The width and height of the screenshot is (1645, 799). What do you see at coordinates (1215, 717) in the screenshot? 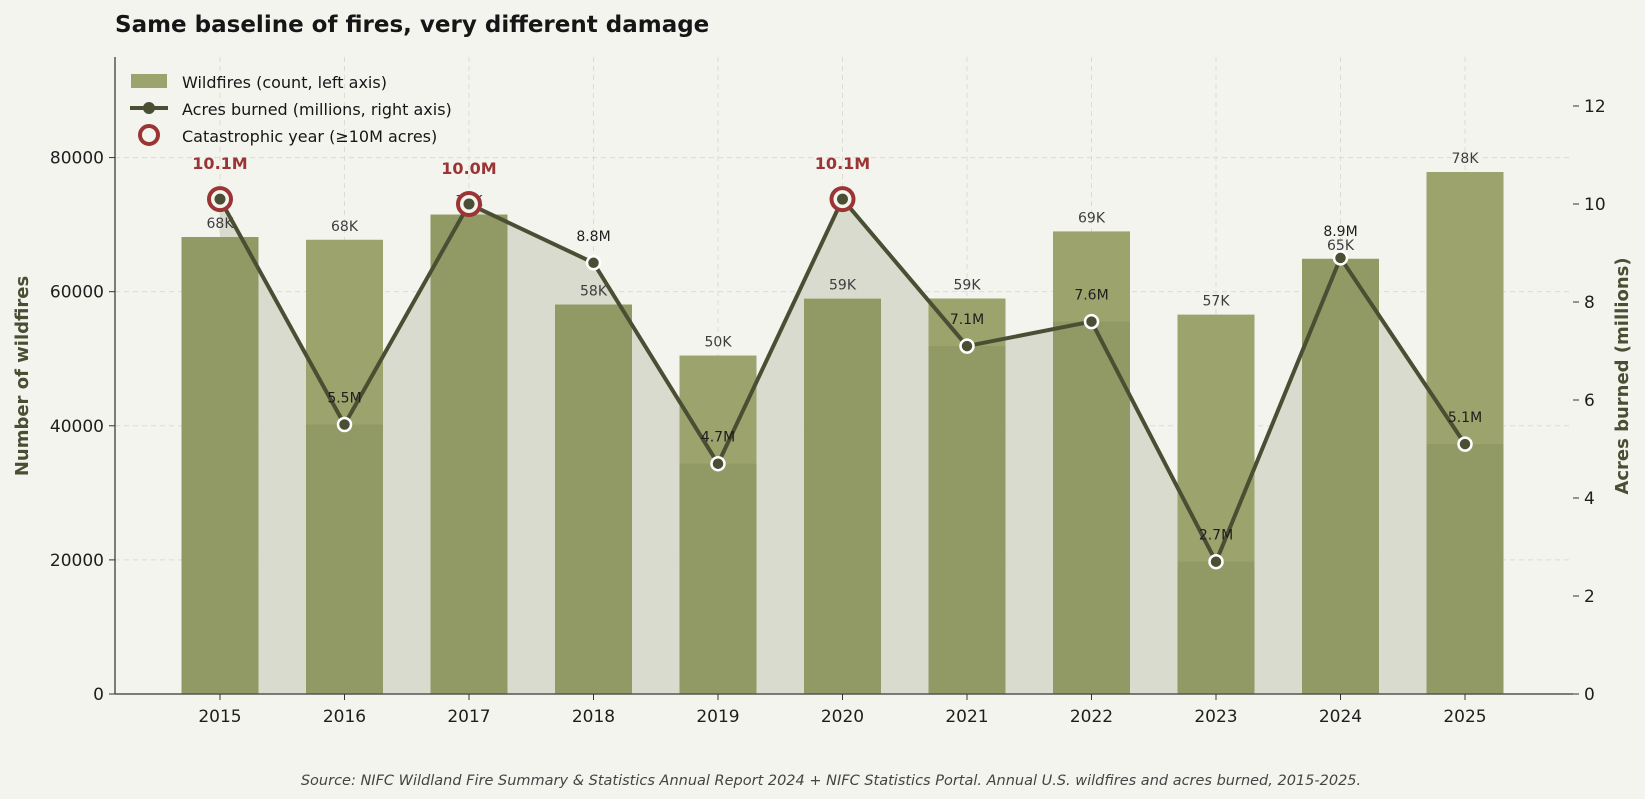
I see `x-tick-label: 2023` at bounding box center [1215, 717].